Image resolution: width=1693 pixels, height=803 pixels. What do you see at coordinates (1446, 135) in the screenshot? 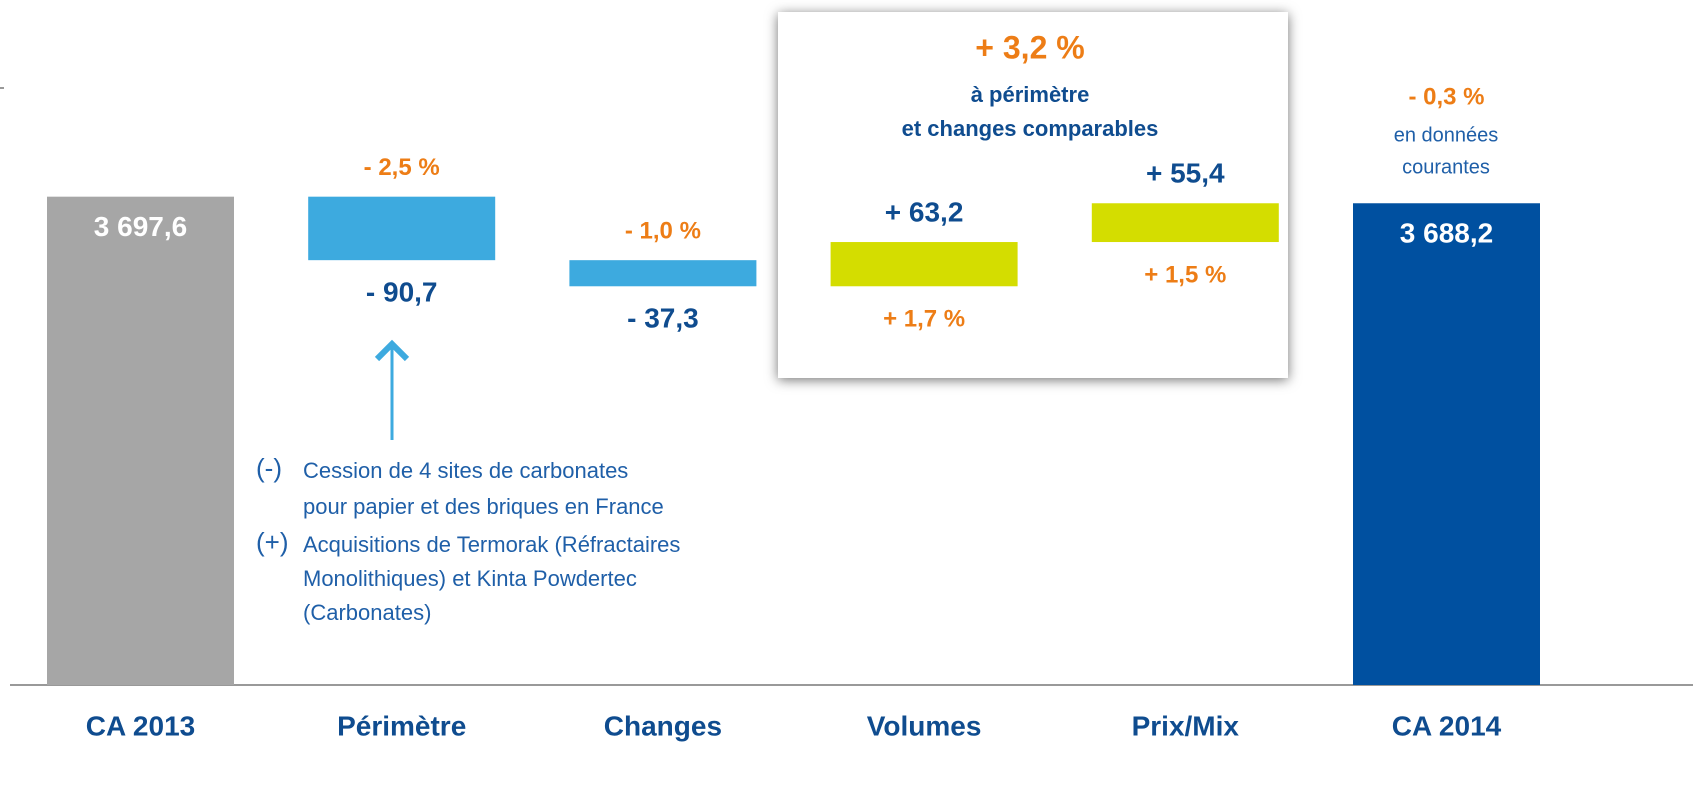
I see `final-note: en données` at bounding box center [1446, 135].